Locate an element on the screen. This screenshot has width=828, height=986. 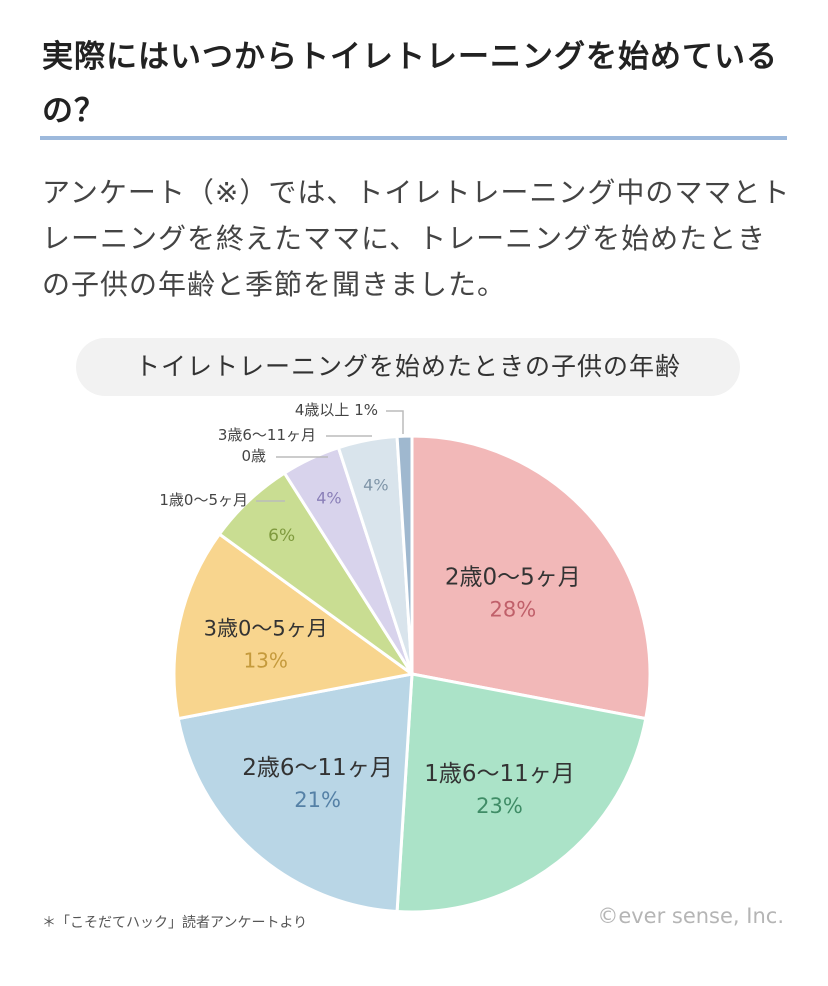
callout-label: 4歳以上 1% is located at coordinates (336, 410).